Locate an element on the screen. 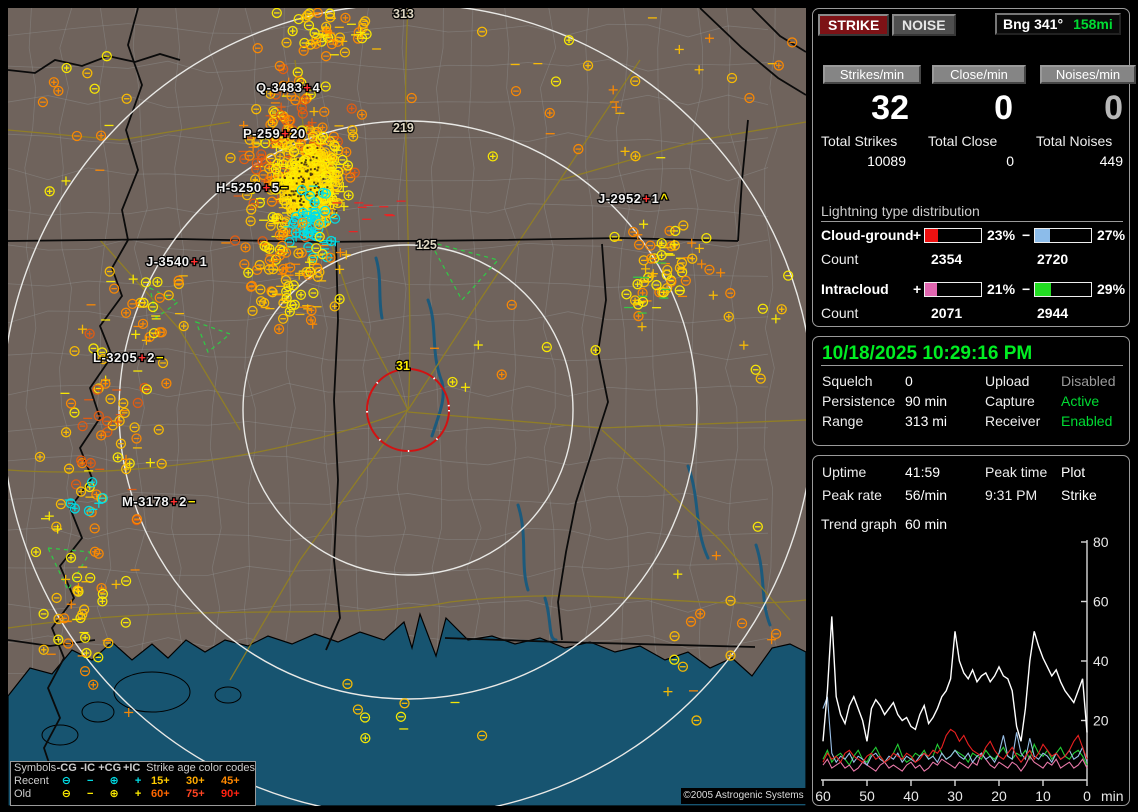 The height and width of the screenshot is (812, 1138). total-strikes-label: Total Strikes is located at coordinates (859, 141).